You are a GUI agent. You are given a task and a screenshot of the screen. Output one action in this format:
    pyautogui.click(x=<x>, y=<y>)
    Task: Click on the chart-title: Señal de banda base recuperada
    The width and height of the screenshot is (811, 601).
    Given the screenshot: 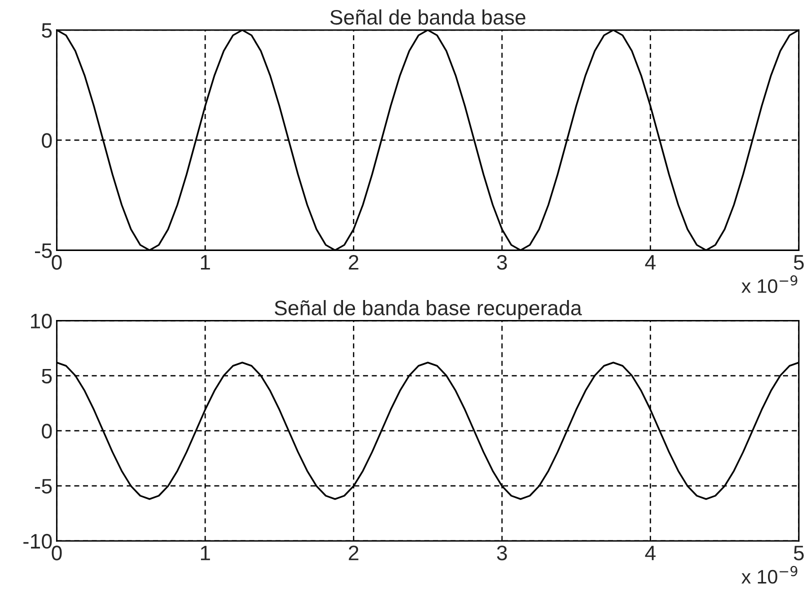 What is the action you would take?
    pyautogui.click(x=428, y=310)
    